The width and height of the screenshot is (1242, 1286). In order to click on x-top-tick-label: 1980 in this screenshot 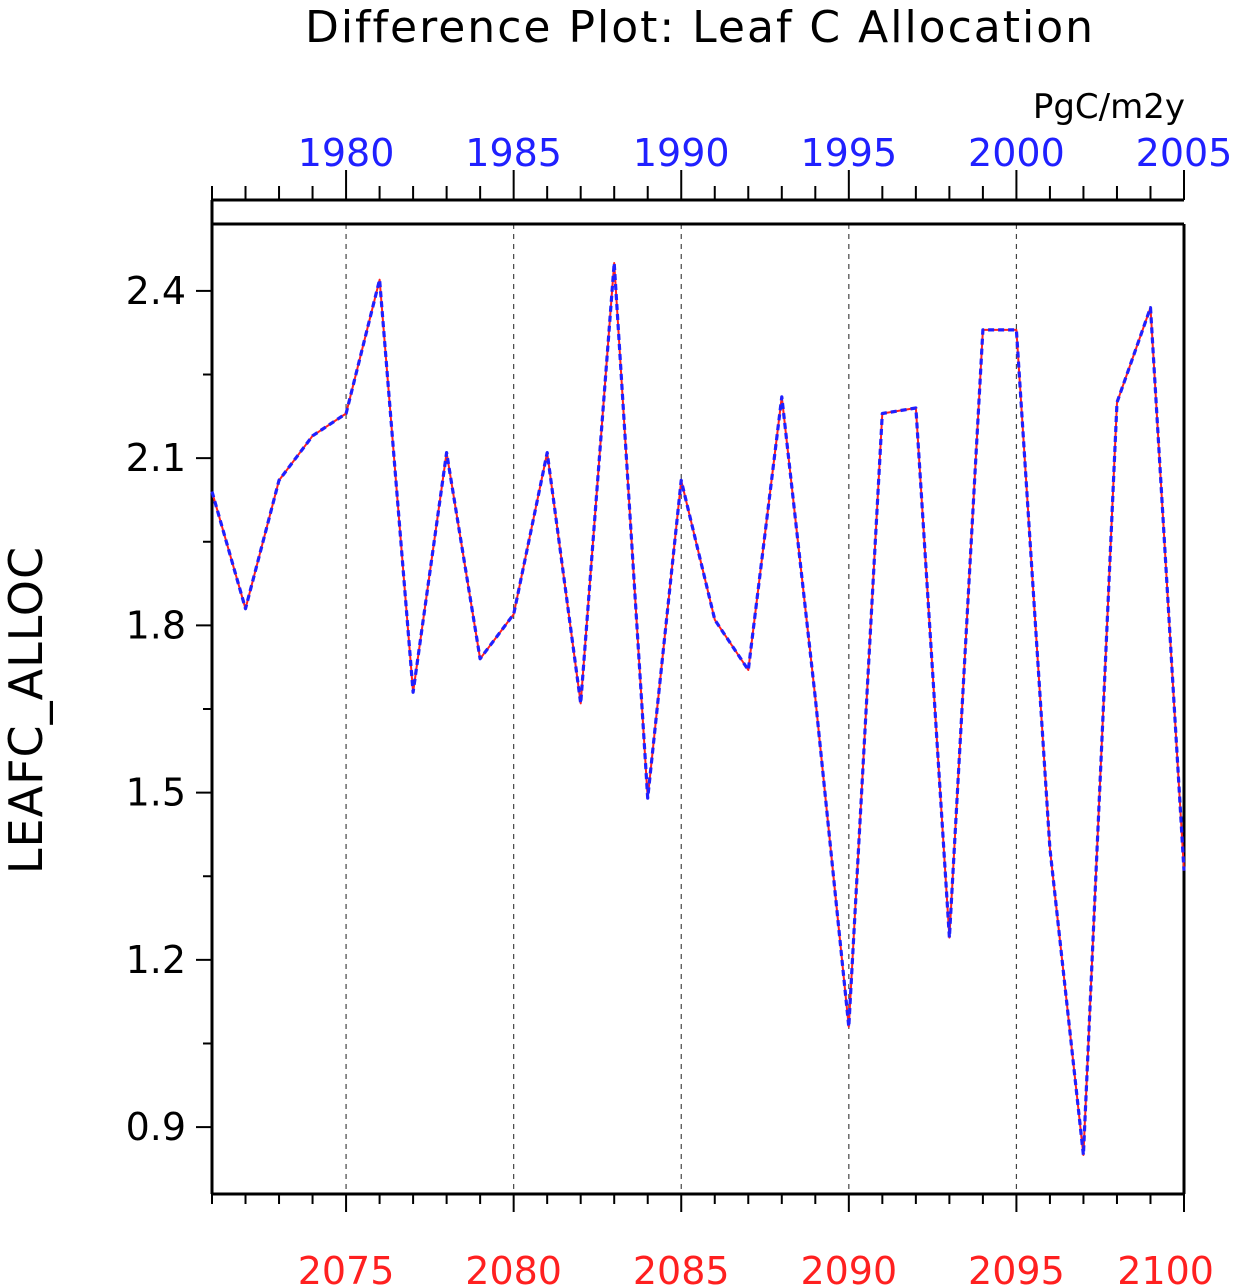, I will do `click(346, 153)`.